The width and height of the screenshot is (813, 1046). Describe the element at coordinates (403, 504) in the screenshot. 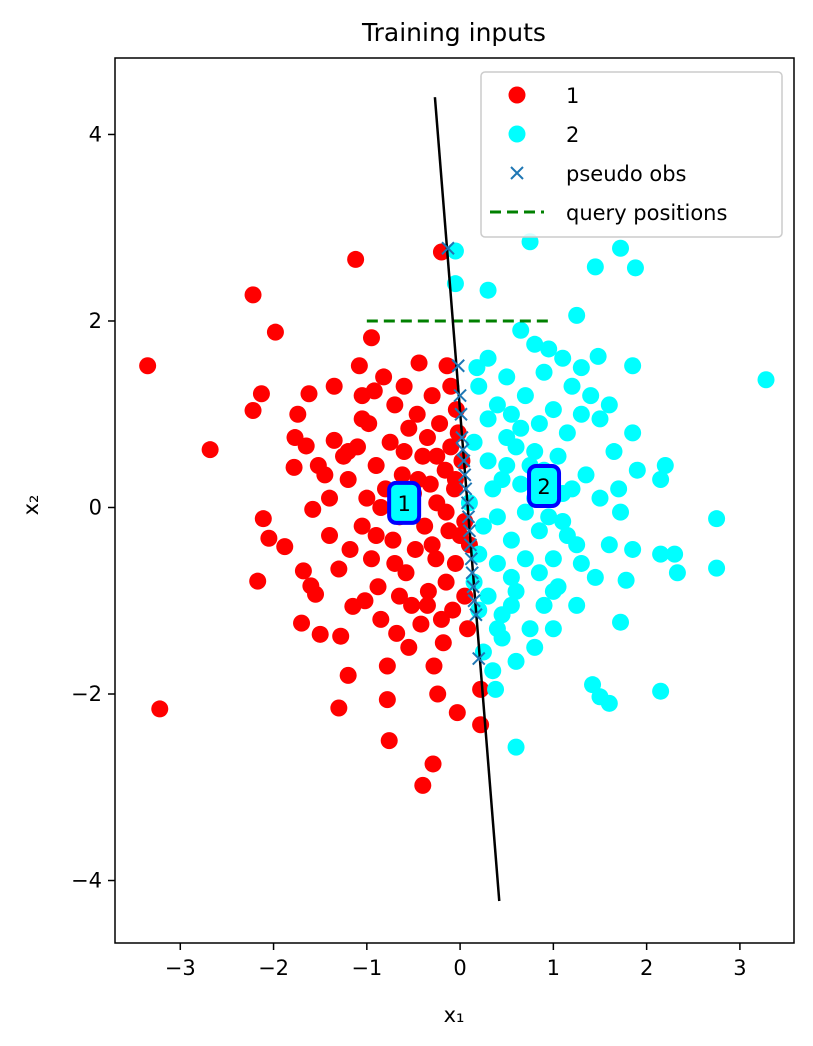

I see `cluster-label-text: 1` at that location.